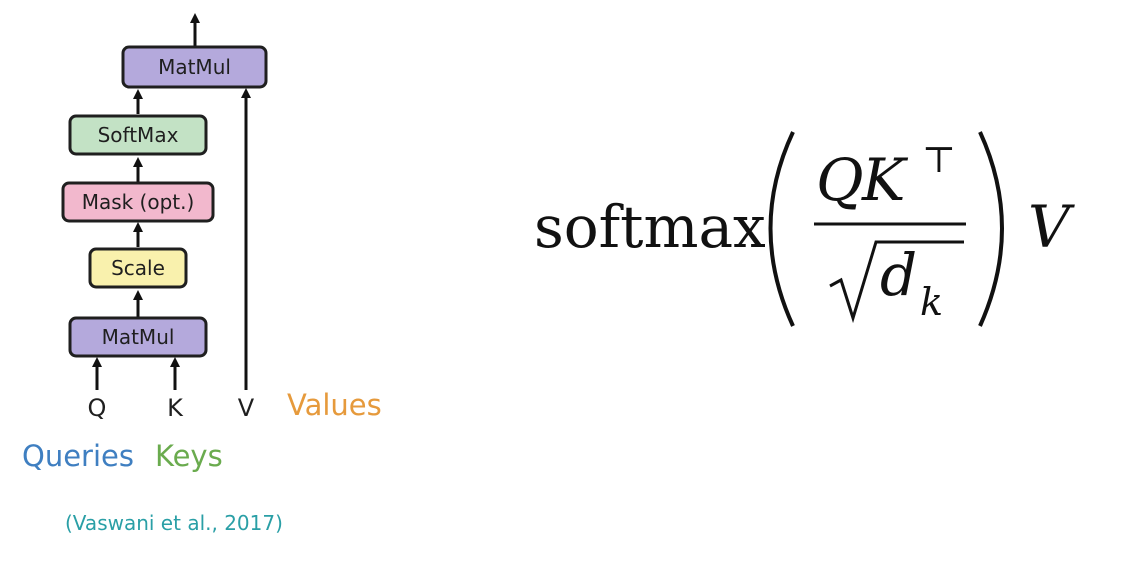 This screenshot has width=1135, height=581. What do you see at coordinates (189, 456) in the screenshot?
I see `legend-keys: Keys` at bounding box center [189, 456].